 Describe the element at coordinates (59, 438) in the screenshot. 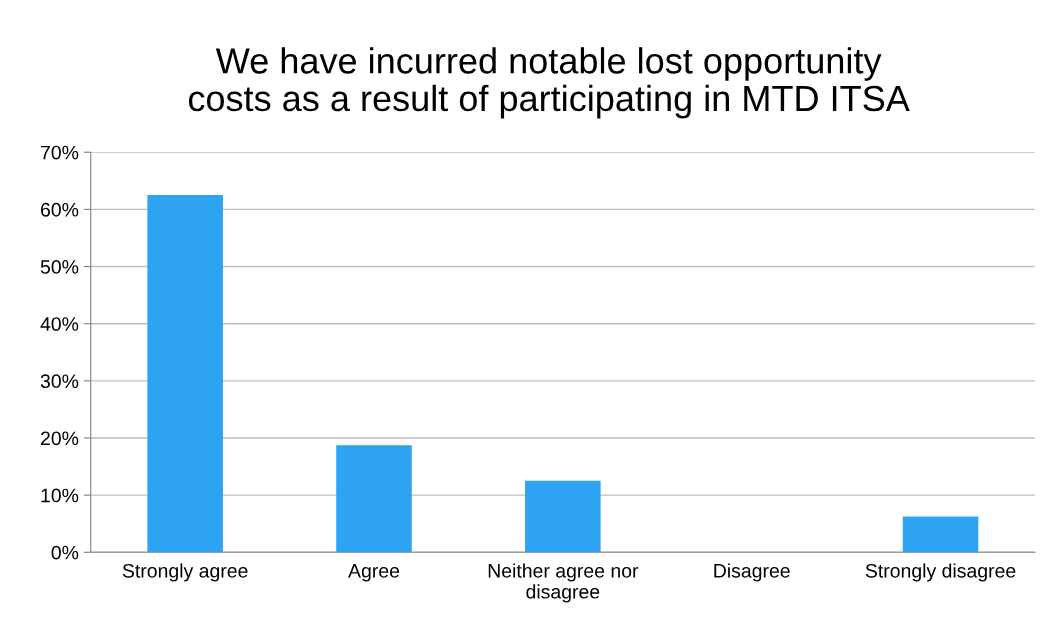

I see `y-tick-label: 20%` at that location.